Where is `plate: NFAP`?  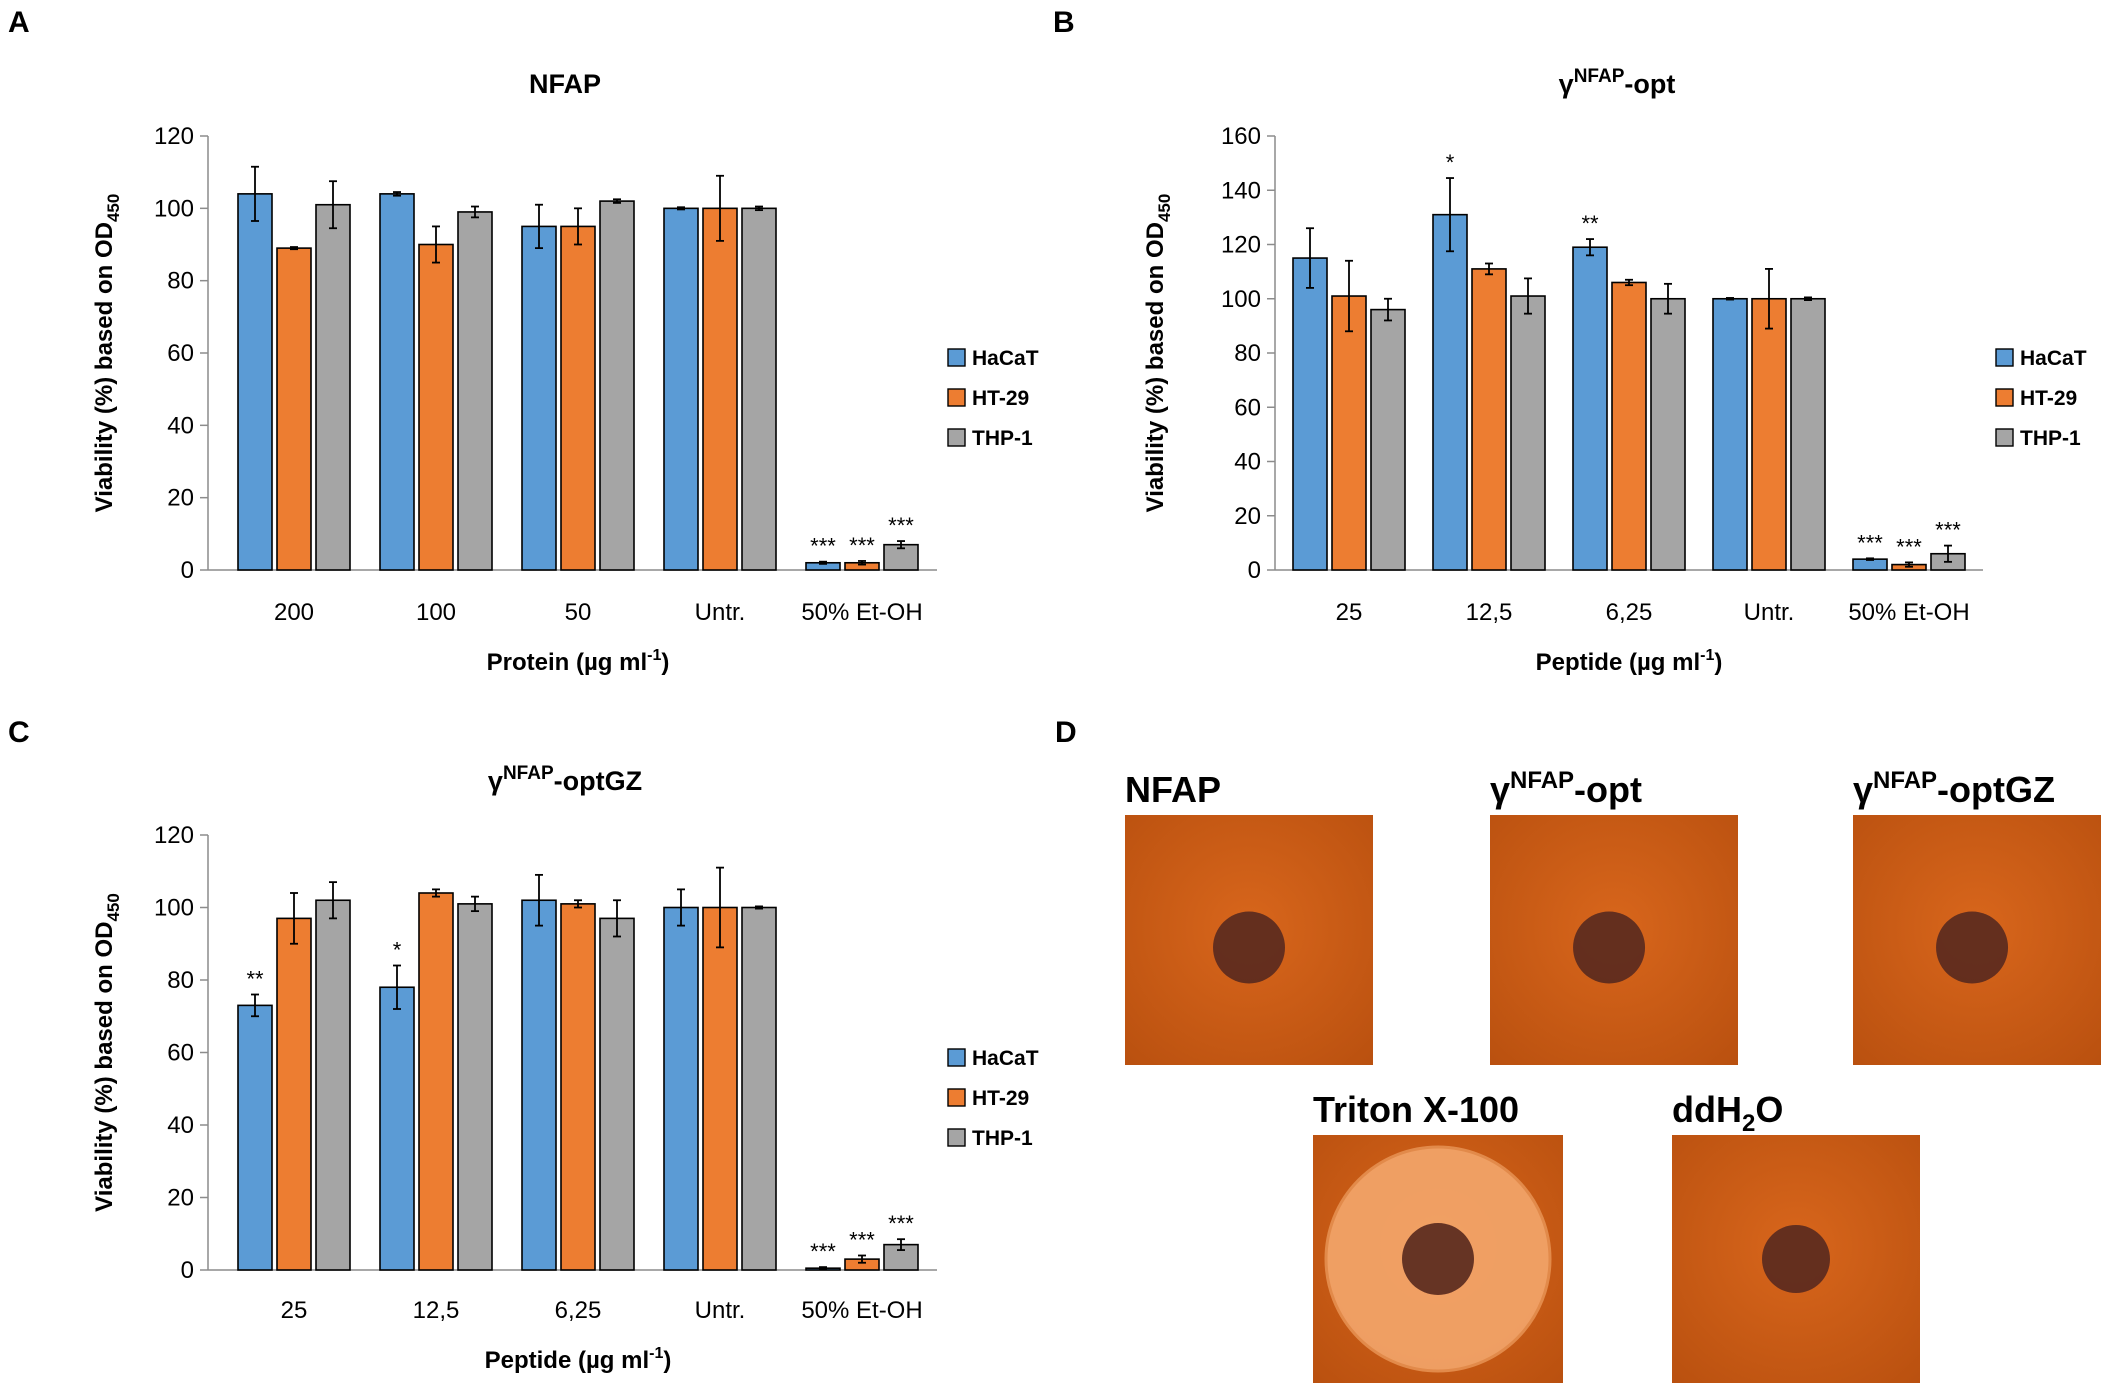 plate: NFAP is located at coordinates (1249, 917).